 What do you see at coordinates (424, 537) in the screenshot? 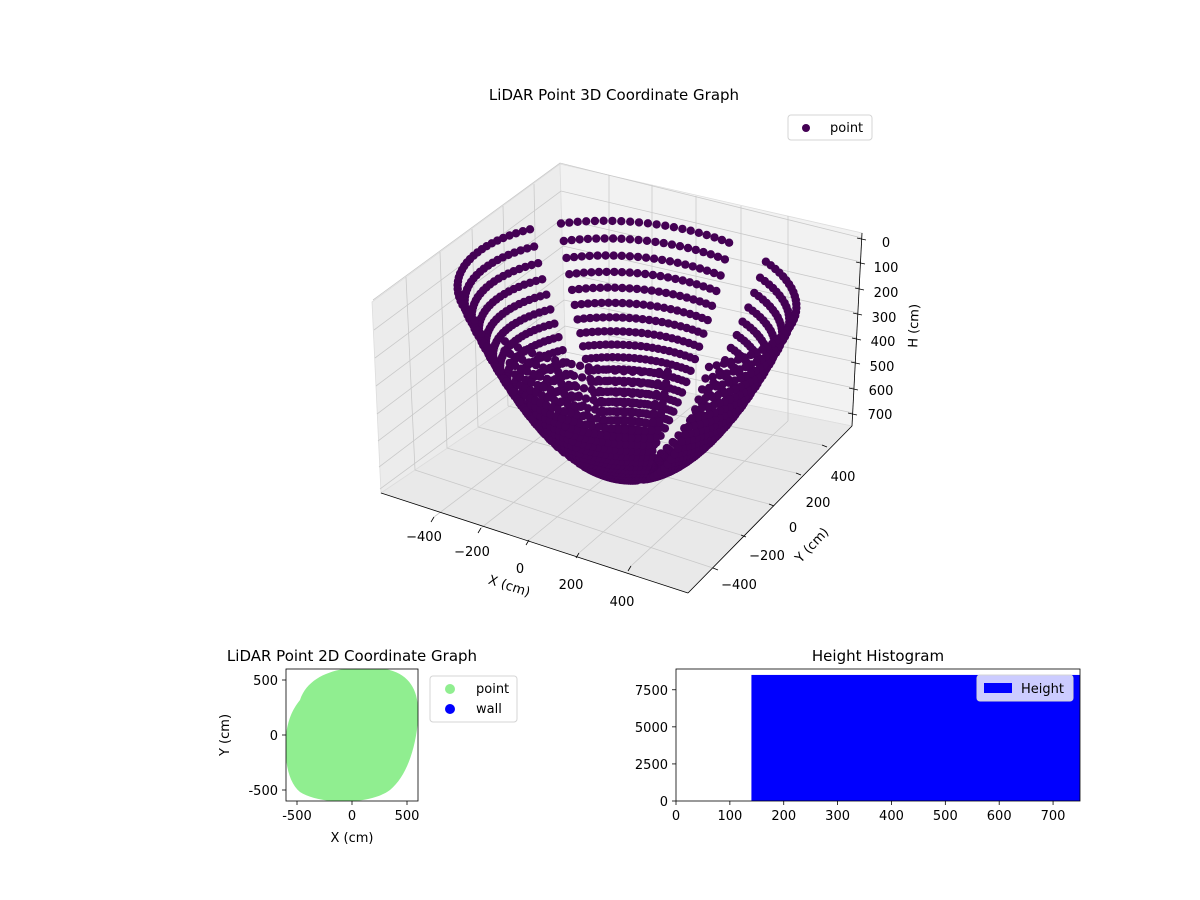
I see `x-tick-label: −400` at bounding box center [424, 537].